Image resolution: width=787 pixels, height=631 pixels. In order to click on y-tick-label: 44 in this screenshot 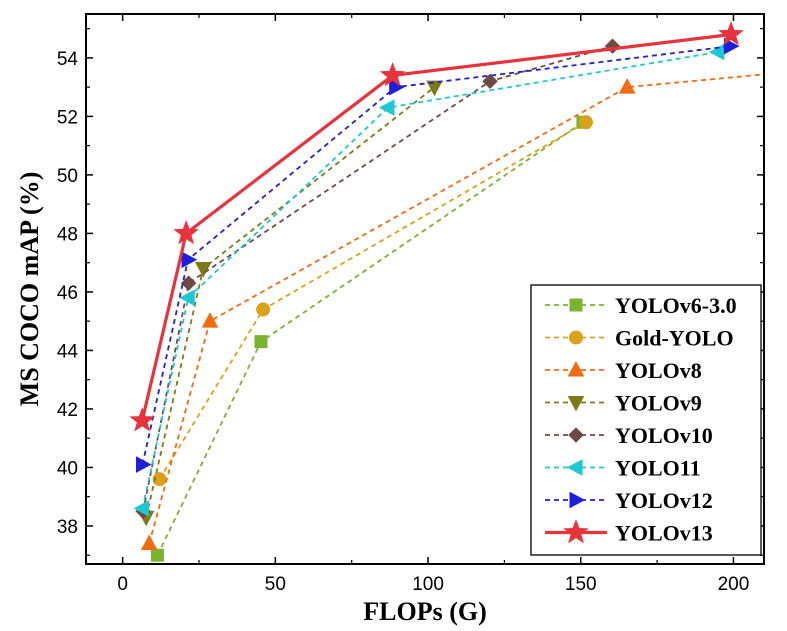, I will do `click(68, 351)`.